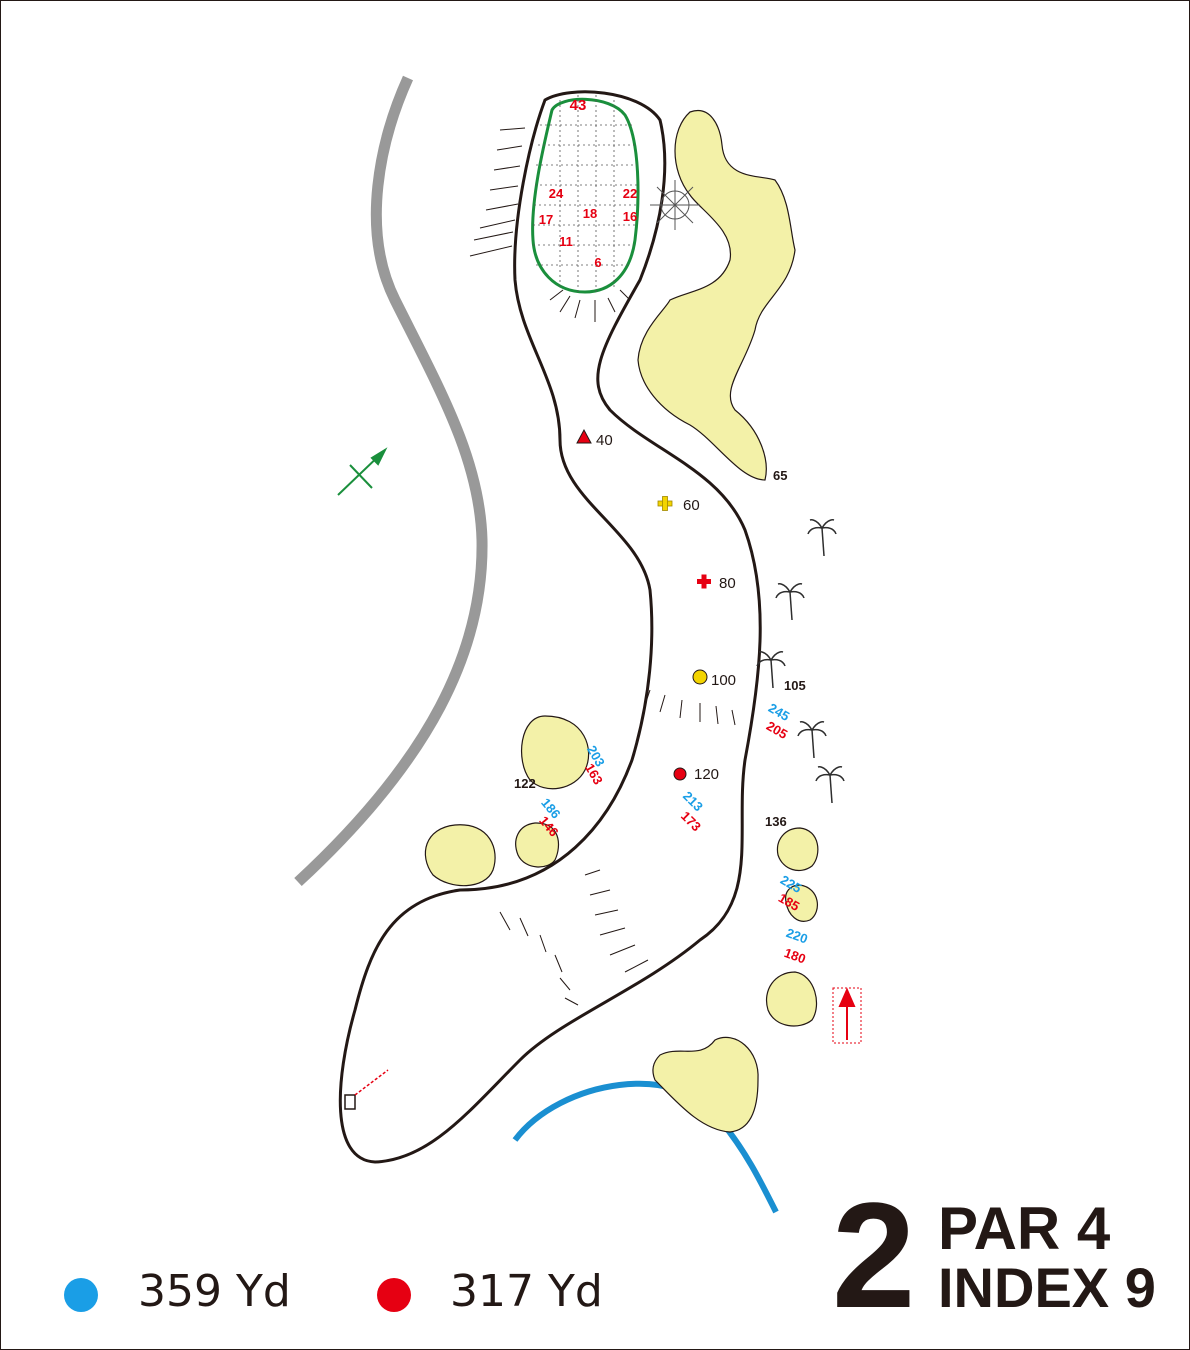 The height and width of the screenshot is (1350, 1190). Describe the element at coordinates (874, 1255) in the screenshot. I see `hole-number: 2` at that location.